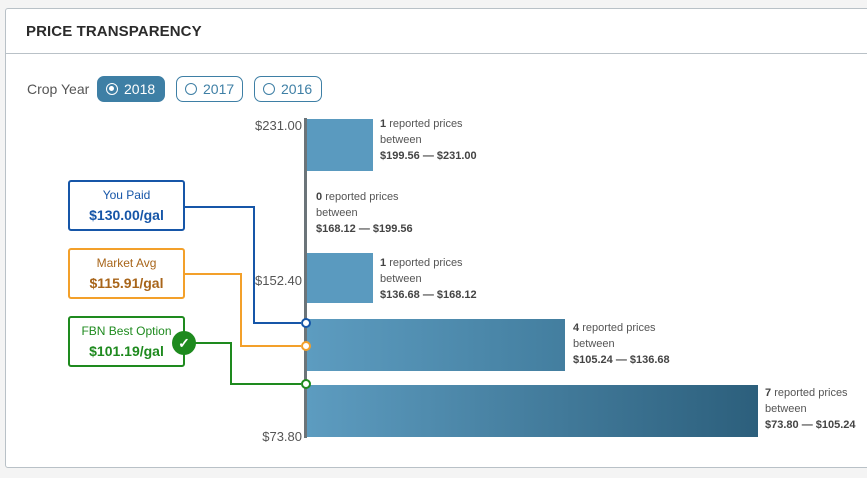  What do you see at coordinates (436, 31) in the screenshot?
I see `panel-header: PRICE TRANSPARENCY` at bounding box center [436, 31].